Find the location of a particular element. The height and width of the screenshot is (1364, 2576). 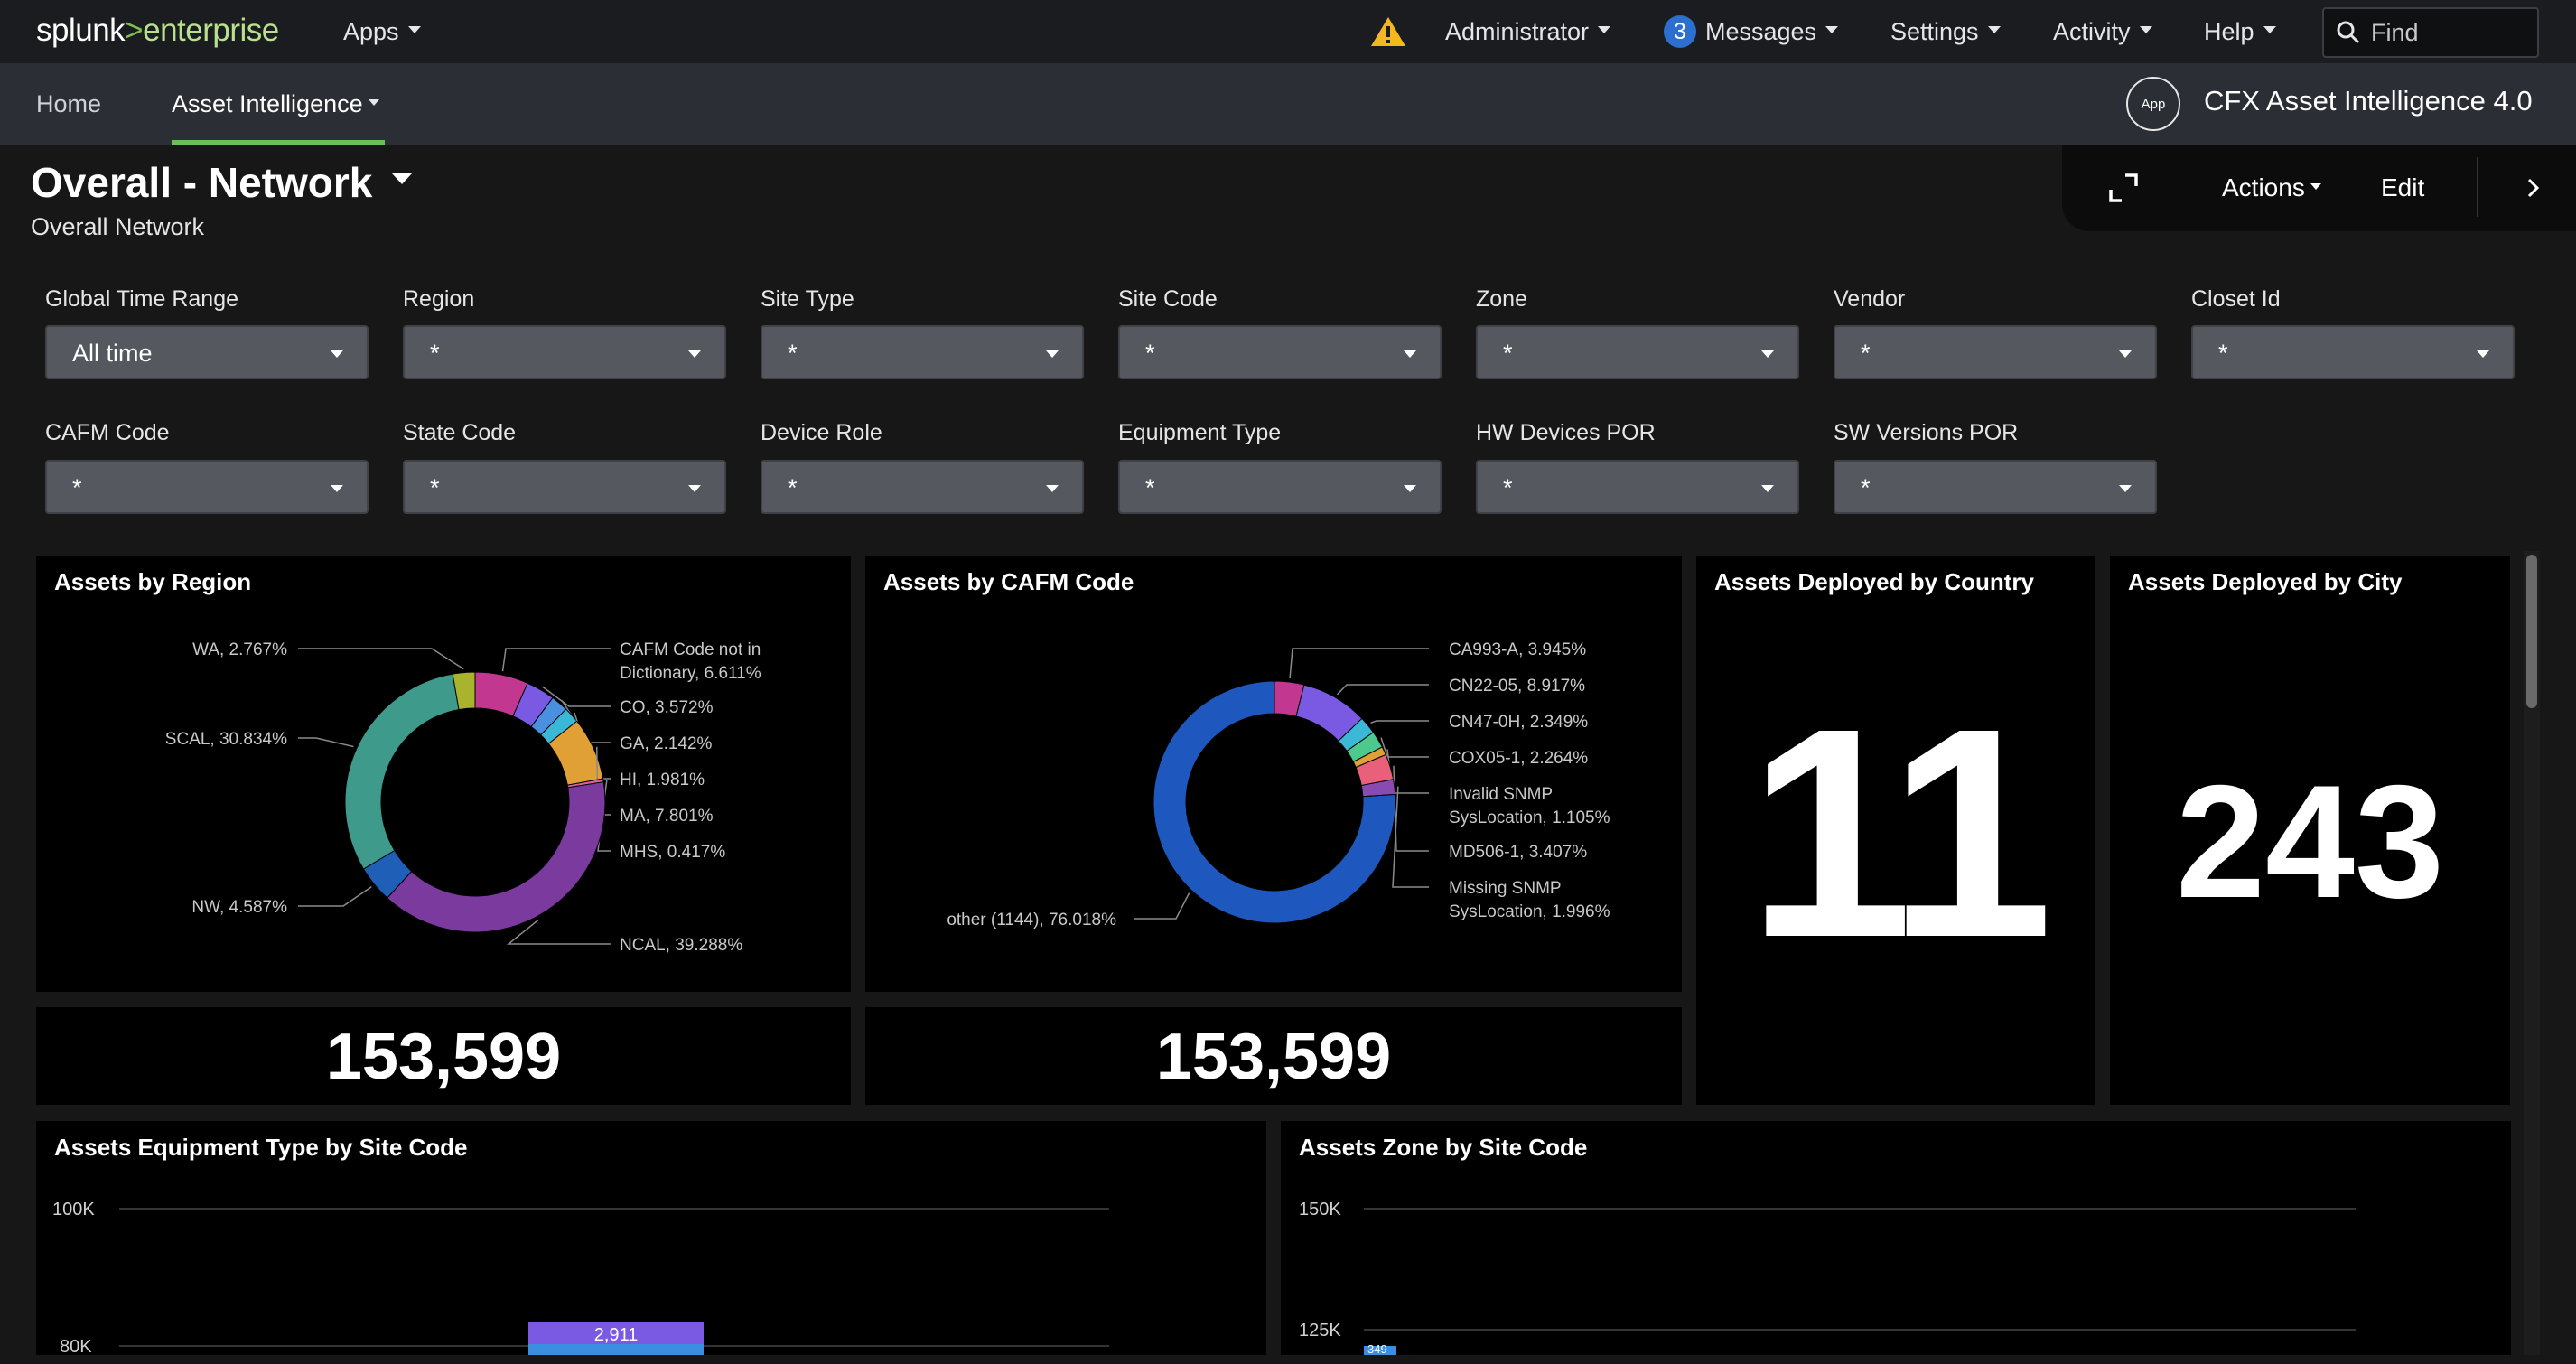

apps-menu: Apps is located at coordinates (382, 31).